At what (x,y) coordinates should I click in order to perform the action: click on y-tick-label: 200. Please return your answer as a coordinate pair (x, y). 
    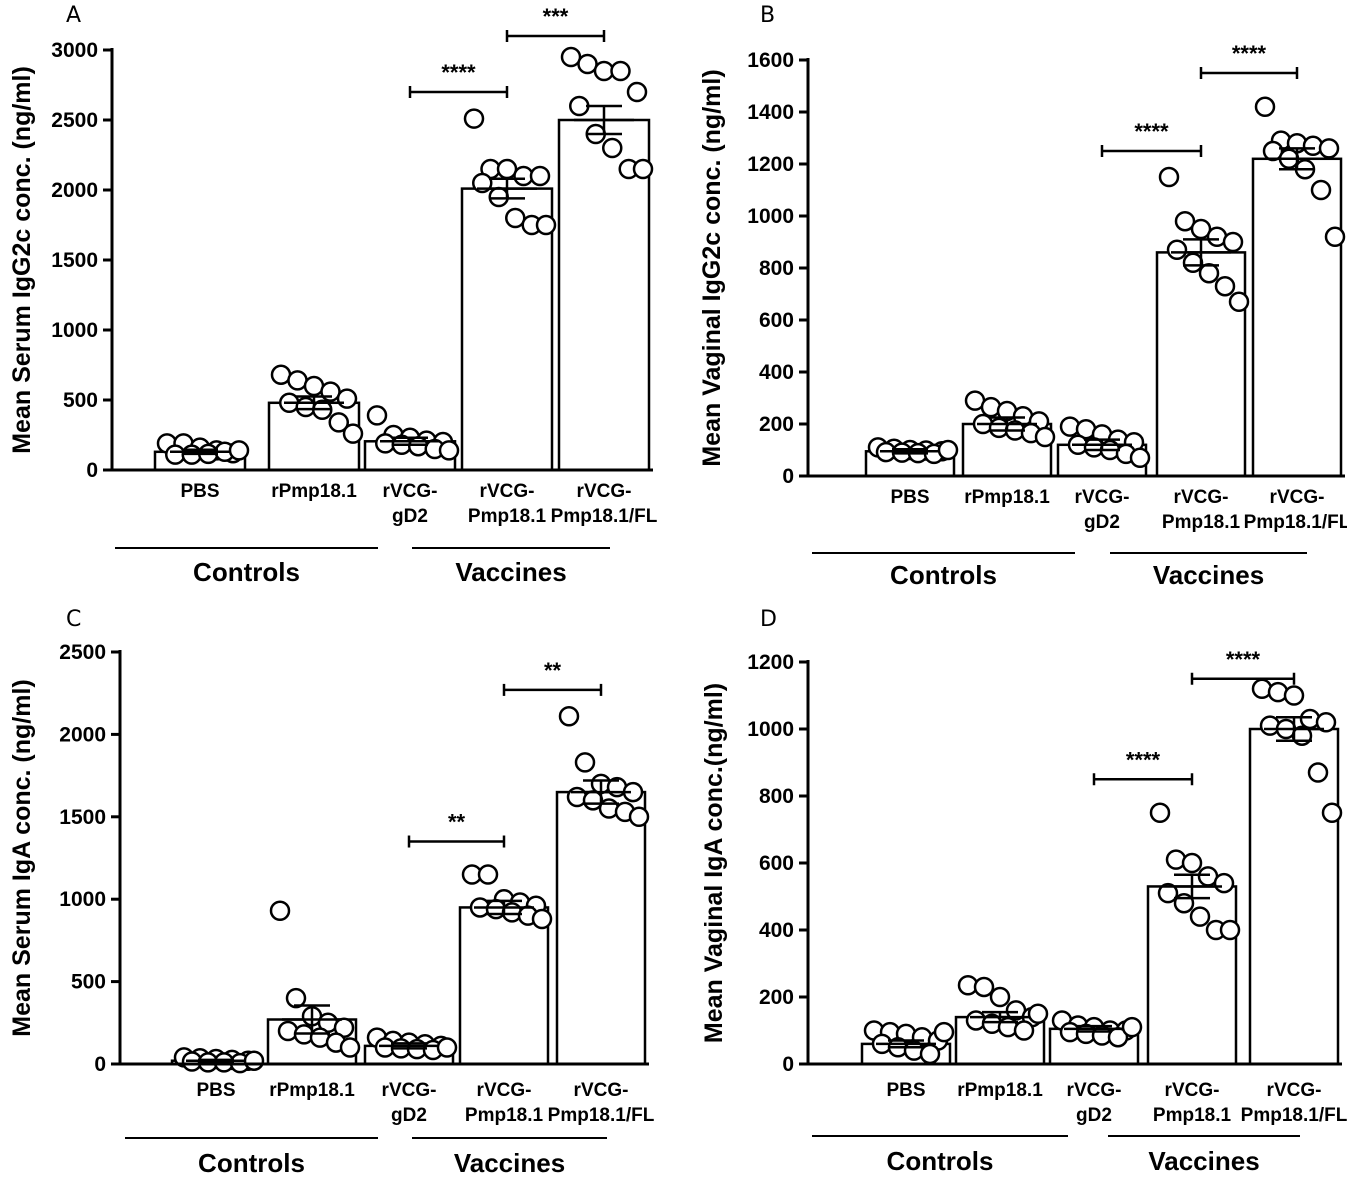
    Looking at the image, I should click on (776, 997).